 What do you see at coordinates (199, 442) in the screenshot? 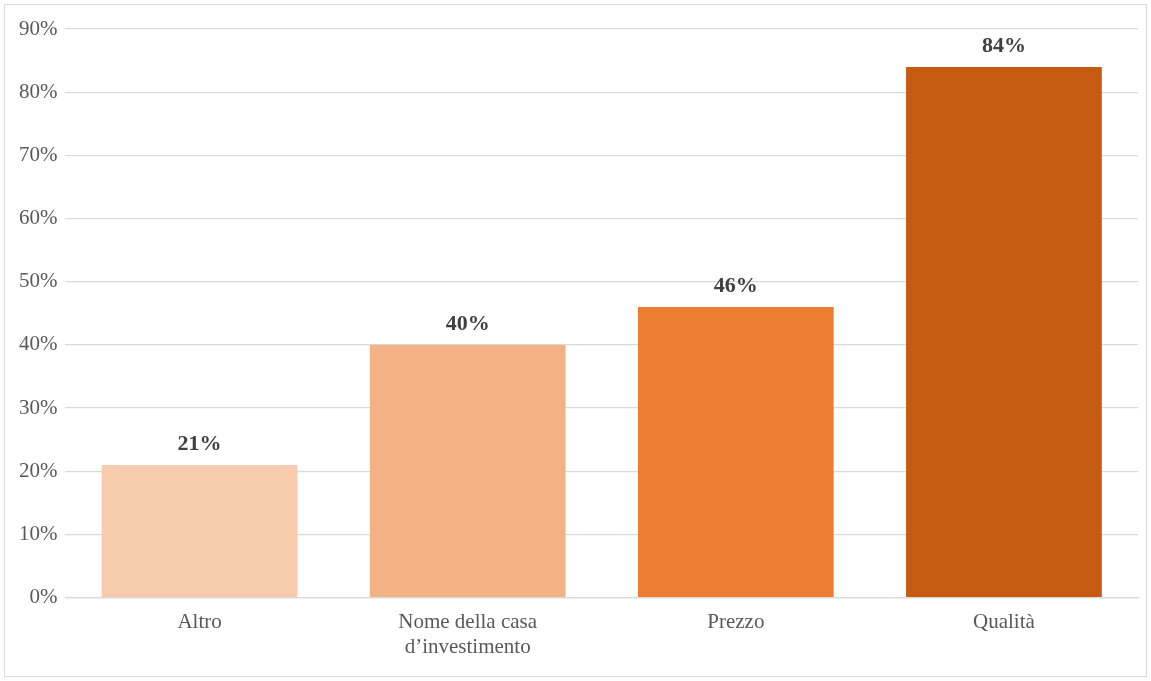
I see `data-label: 21%` at bounding box center [199, 442].